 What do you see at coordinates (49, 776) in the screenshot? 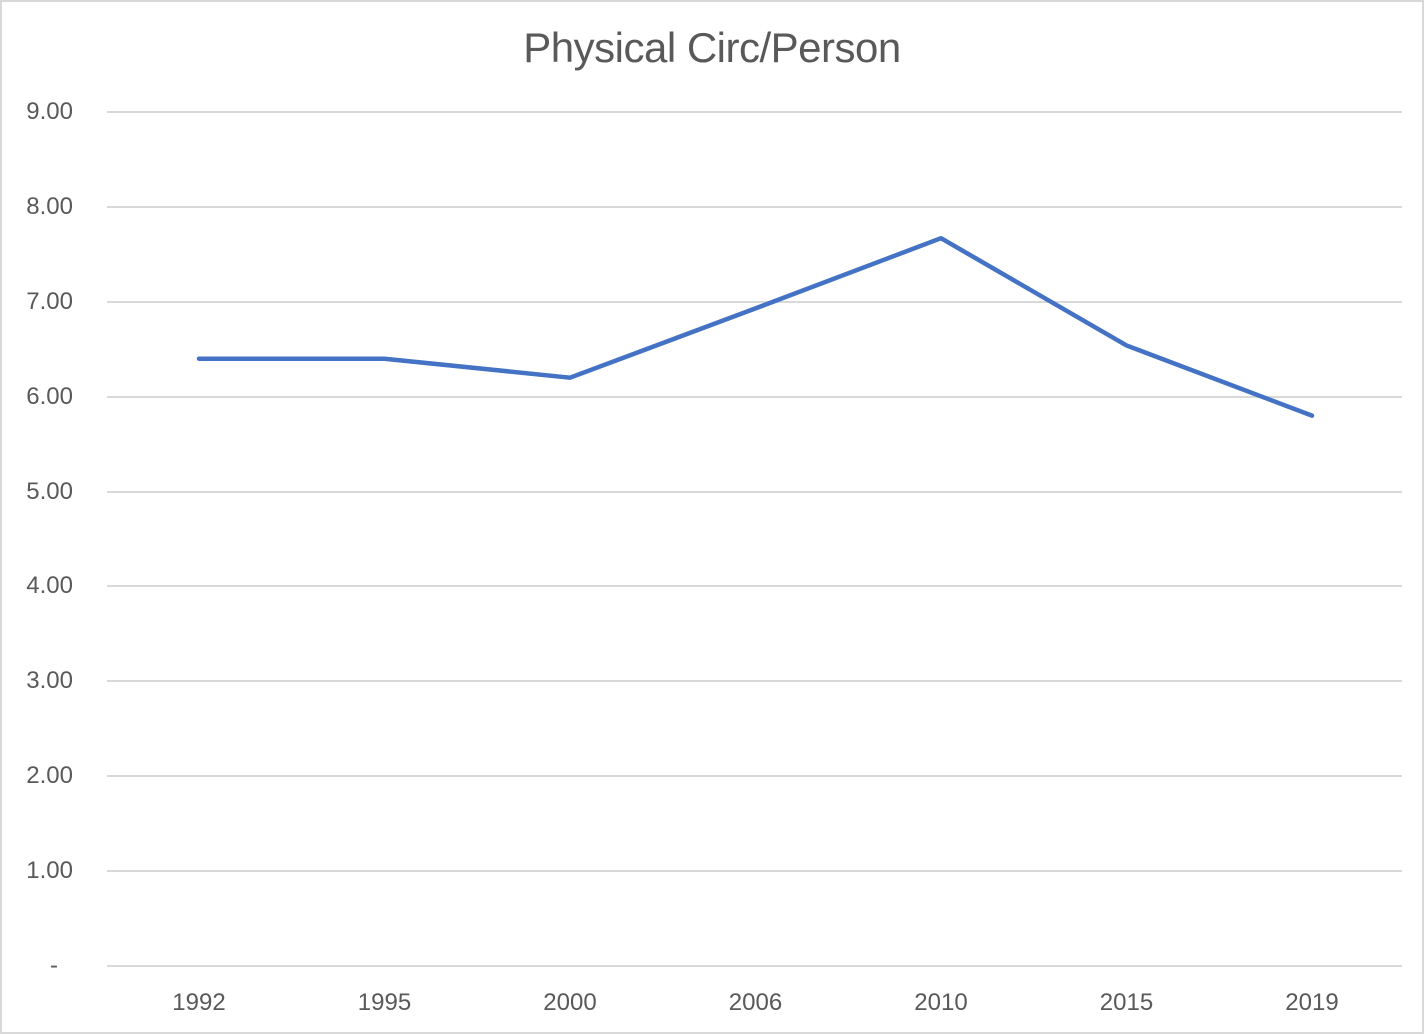
I see `y-axis-tick-label: 2.00` at bounding box center [49, 776].